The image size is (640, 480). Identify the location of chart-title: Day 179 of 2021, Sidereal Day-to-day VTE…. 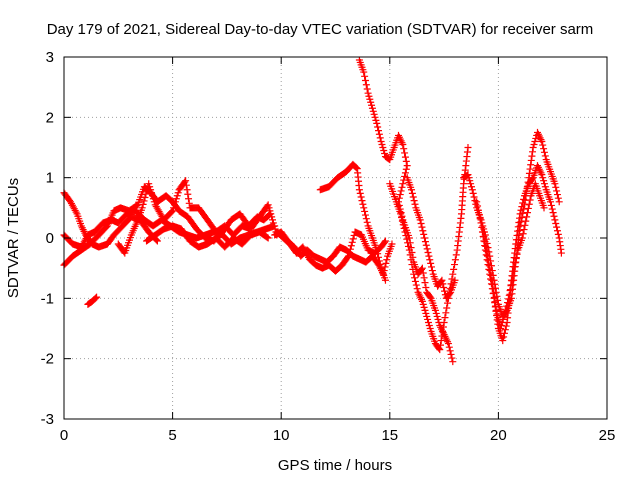
(320, 29).